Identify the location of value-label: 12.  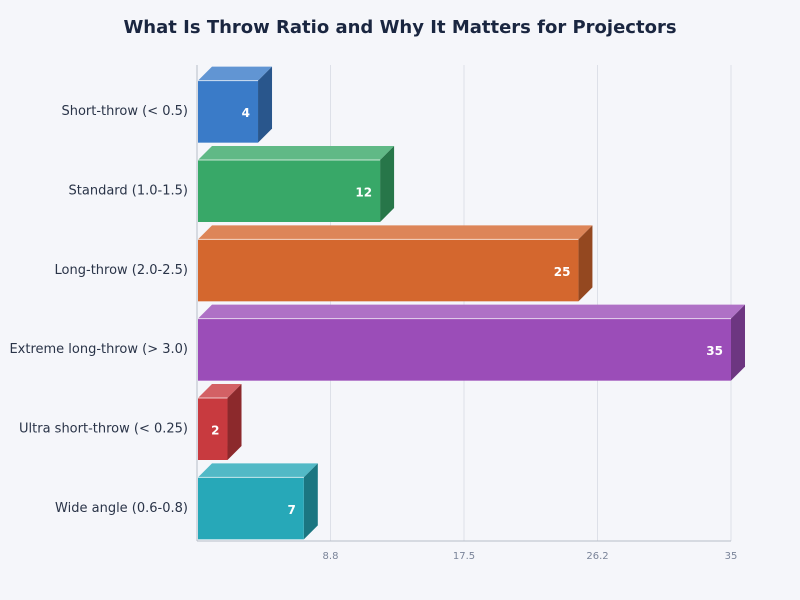
(363, 193).